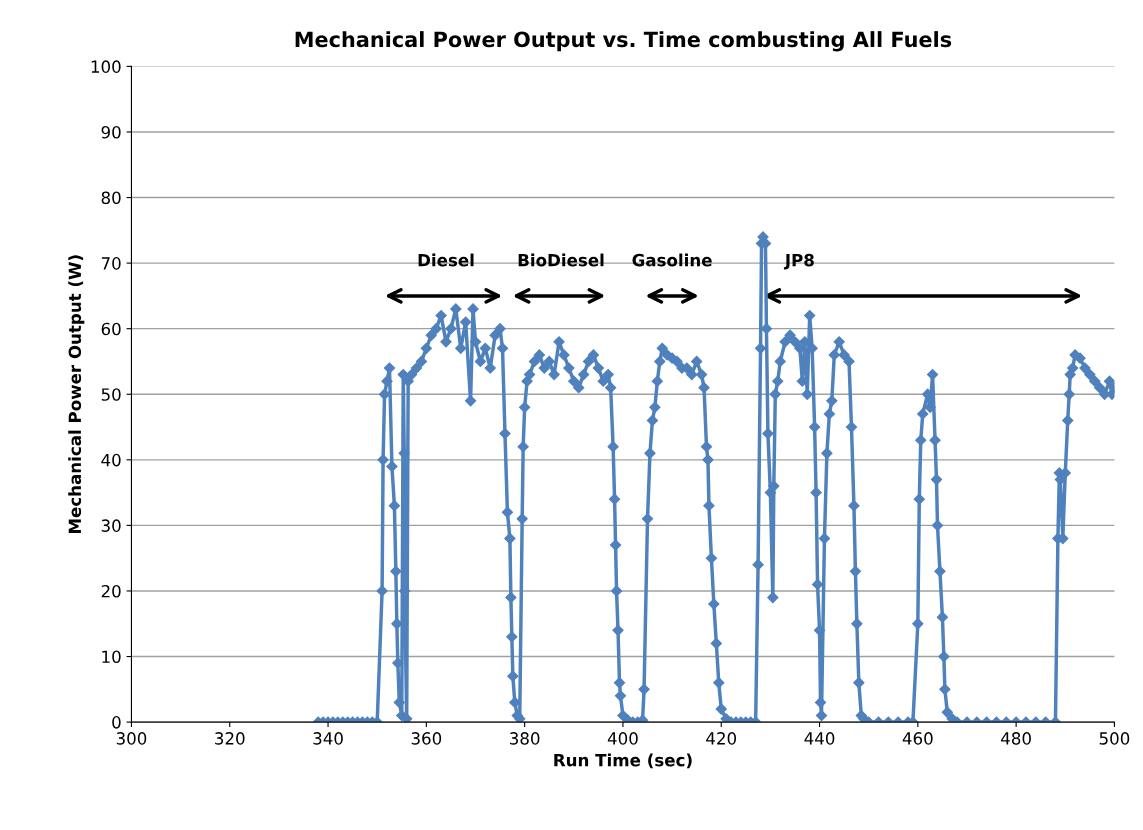 The height and width of the screenshot is (830, 1143). I want to click on x-tick-label: 300, so click(131, 738).